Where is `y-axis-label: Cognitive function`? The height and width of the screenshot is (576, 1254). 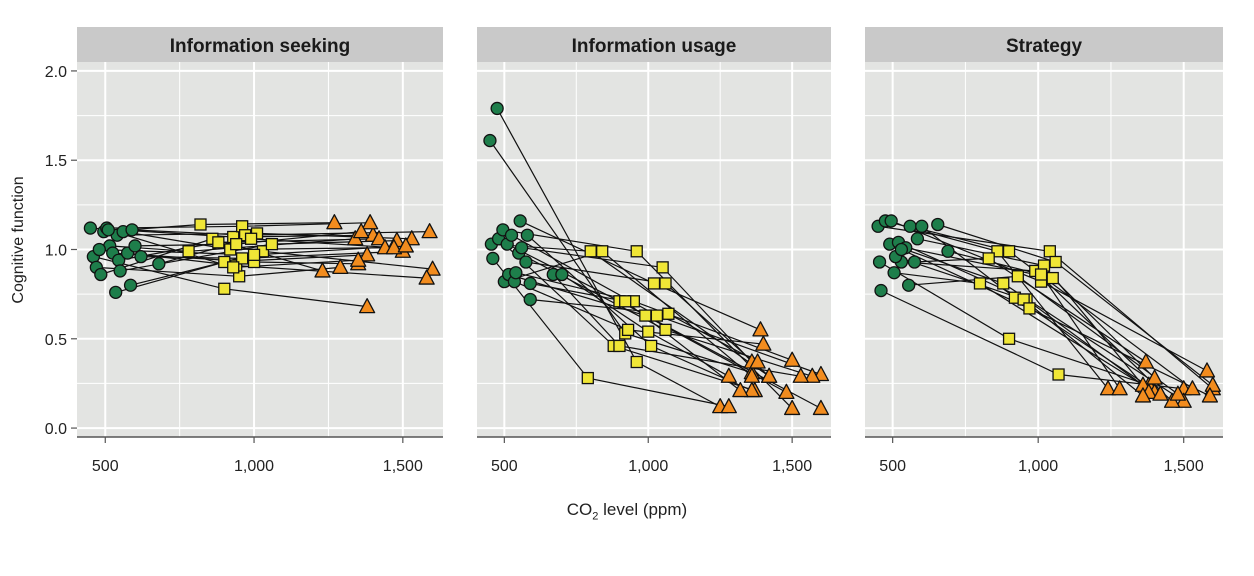 y-axis-label: Cognitive function is located at coordinates (18, 240).